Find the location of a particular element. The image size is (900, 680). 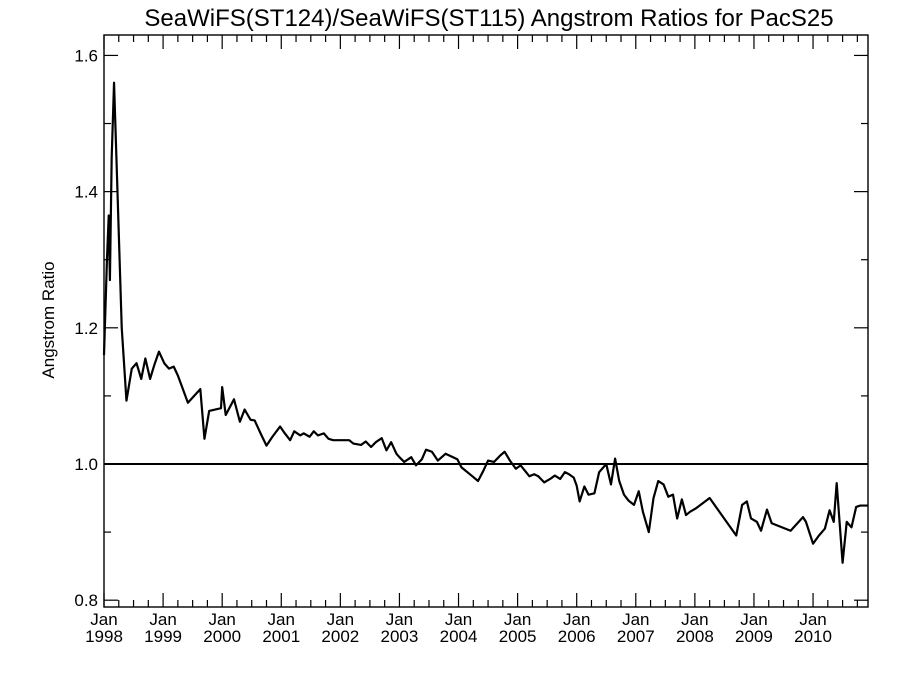

y-axis-label: Angstrom Ratio is located at coordinates (48, 319).